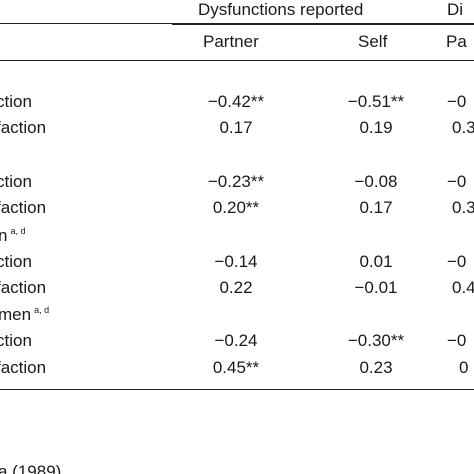 Image resolution: width=474 pixels, height=474 pixels. What do you see at coordinates (236, 181) in the screenshot?
I see `table-cell: −0.23**` at bounding box center [236, 181].